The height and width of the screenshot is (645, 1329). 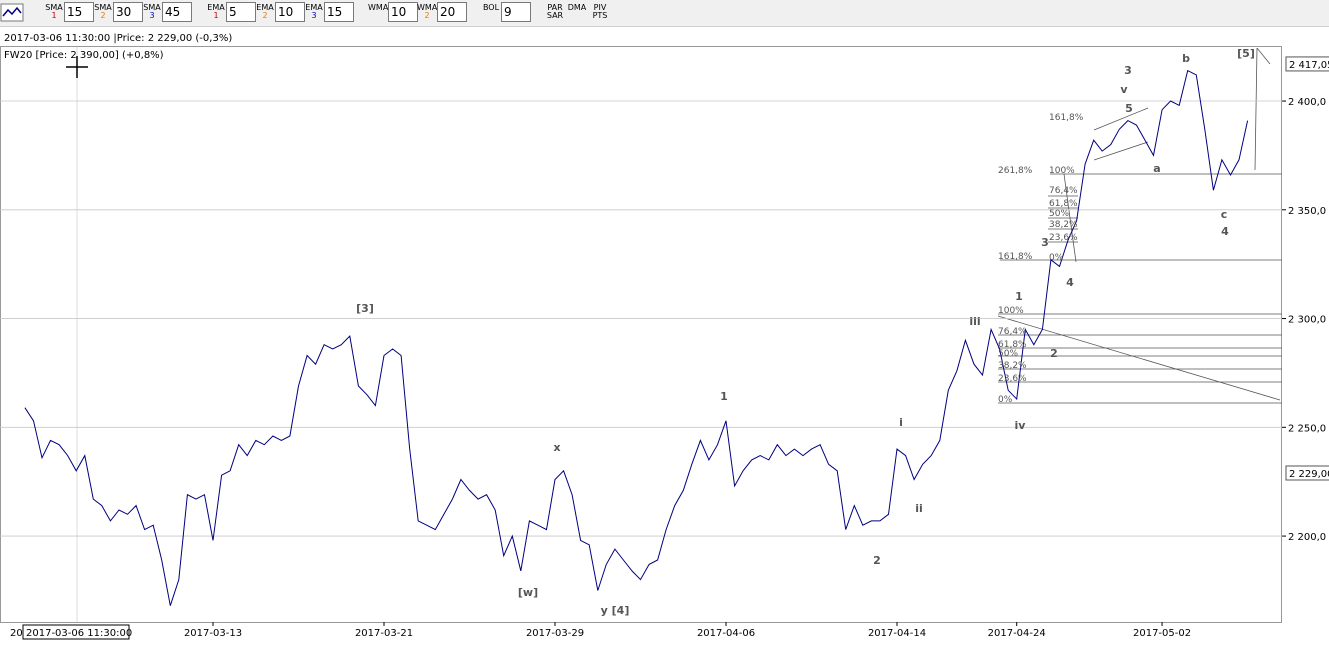 I want to click on x-tick-label: 2017-03-21, so click(x=384, y=633).